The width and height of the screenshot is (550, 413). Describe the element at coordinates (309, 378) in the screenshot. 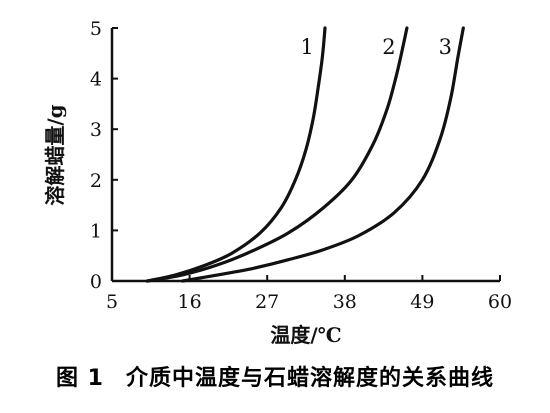

I see `figure-caption-text: 介质中温度与石蜡溶解度的关系曲线` at that location.